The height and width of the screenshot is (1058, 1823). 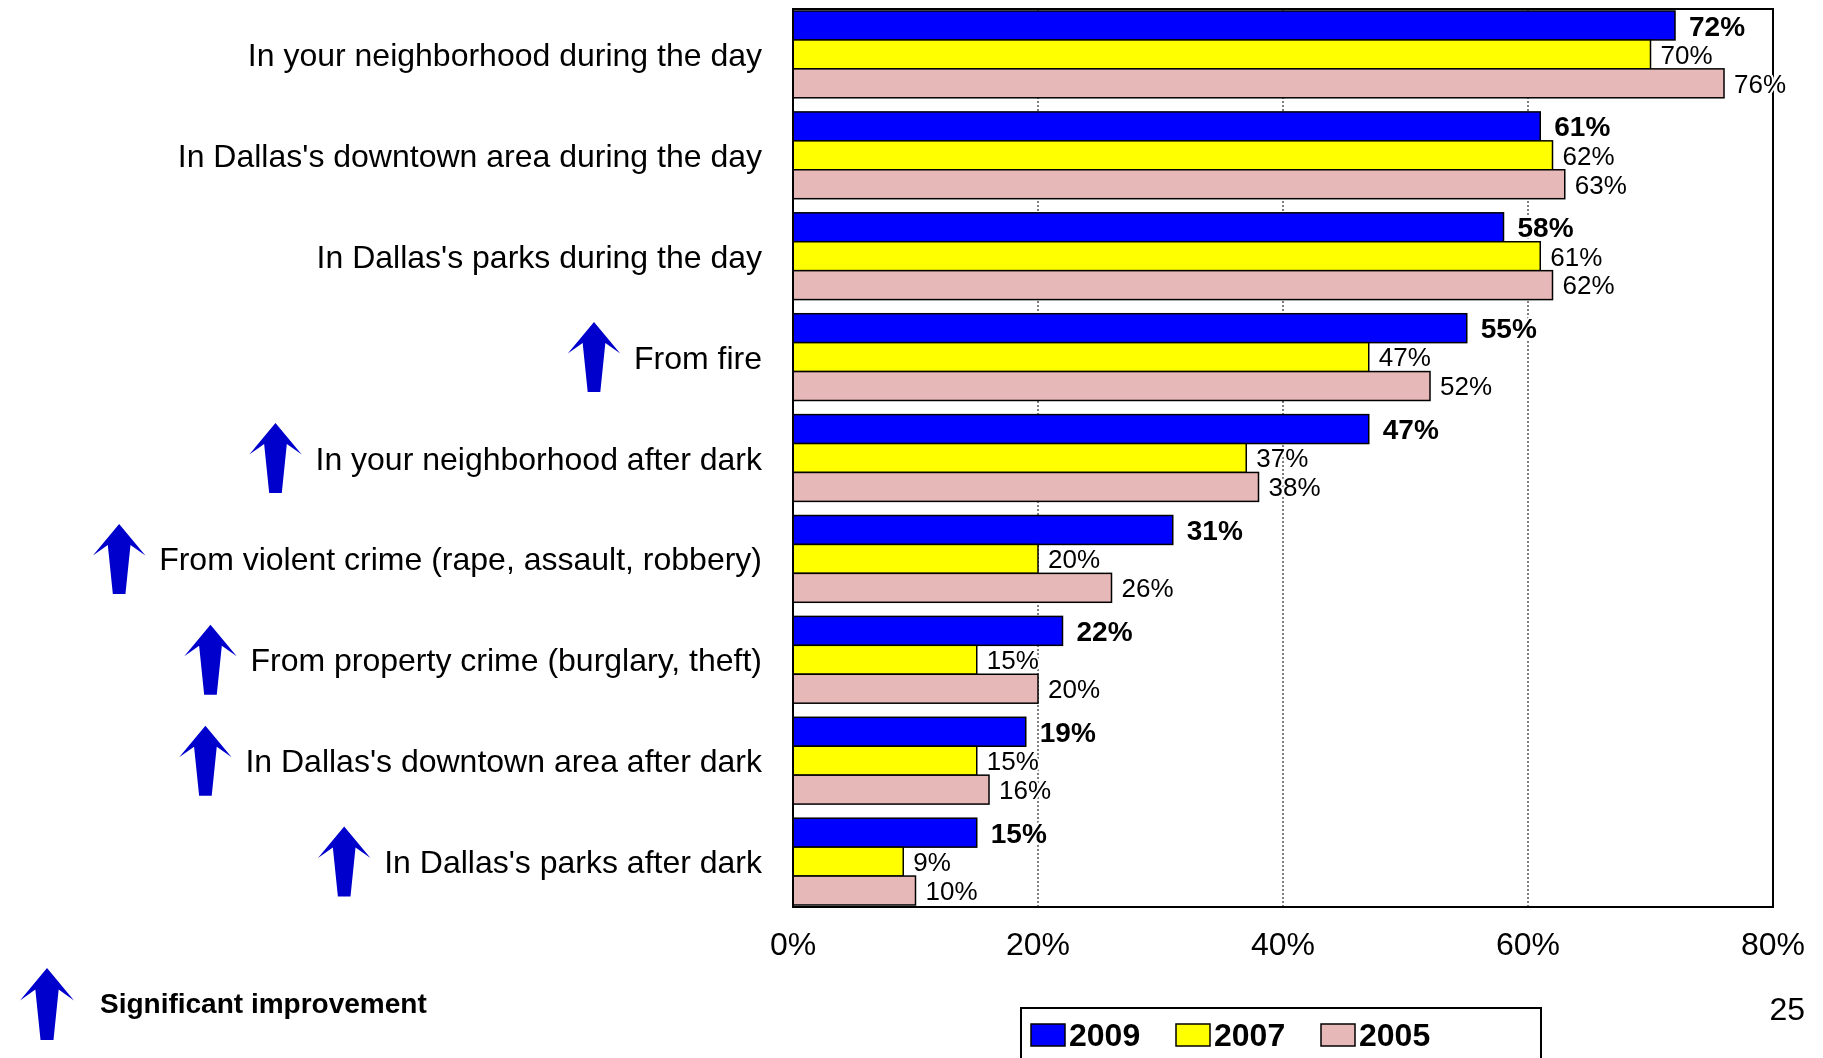 What do you see at coordinates (1773, 944) in the screenshot?
I see `x-tick-label: 80%` at bounding box center [1773, 944].